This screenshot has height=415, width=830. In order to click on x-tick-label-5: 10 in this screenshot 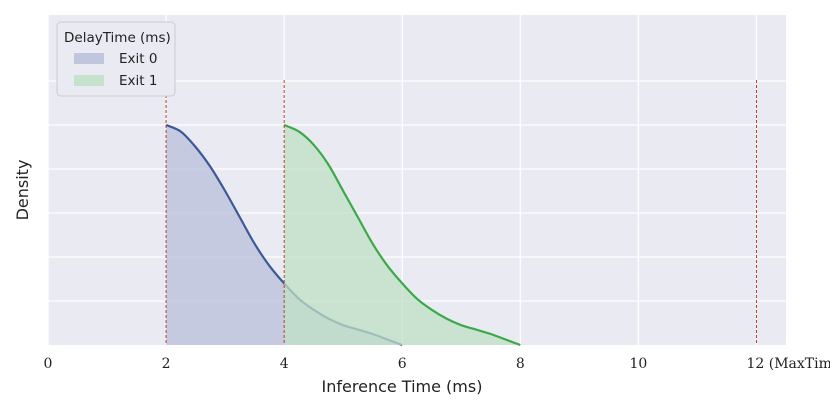, I will do `click(638, 364)`.